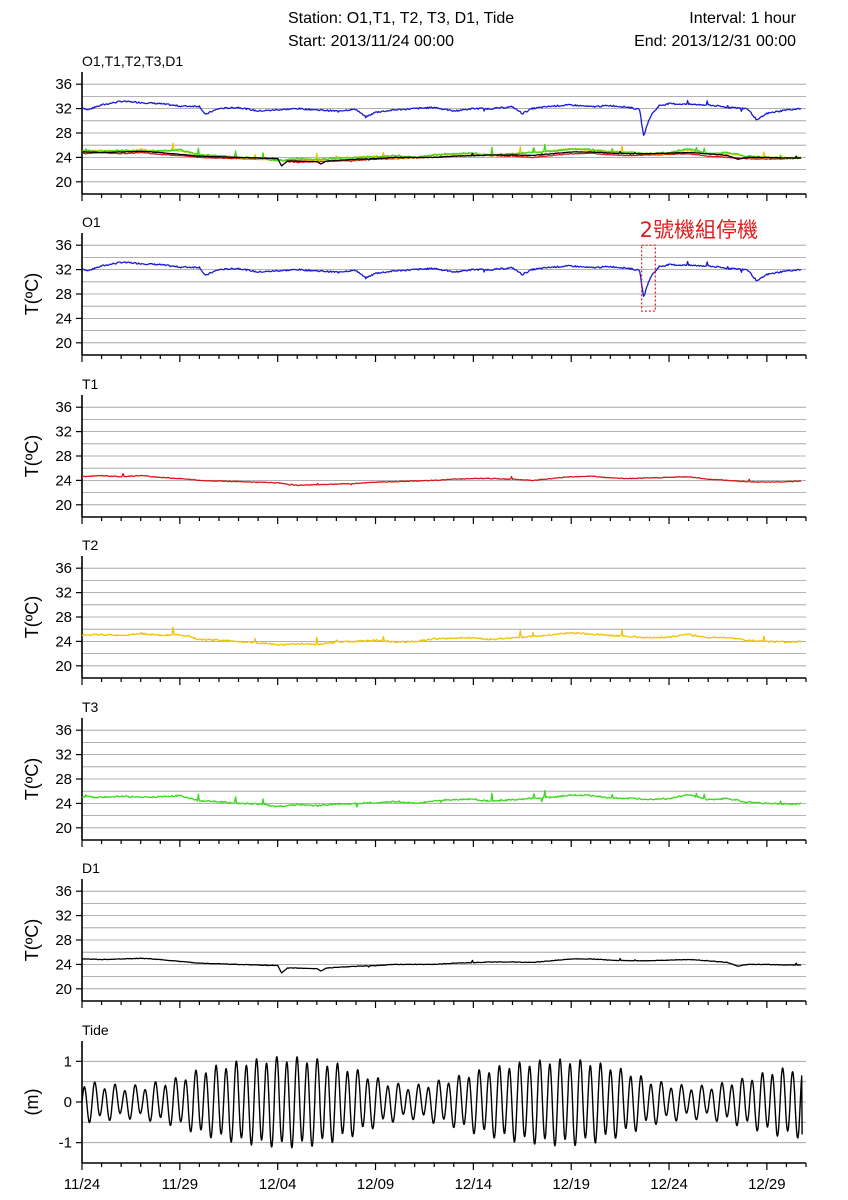  I want to click on panel-title: O1, so click(91, 222).